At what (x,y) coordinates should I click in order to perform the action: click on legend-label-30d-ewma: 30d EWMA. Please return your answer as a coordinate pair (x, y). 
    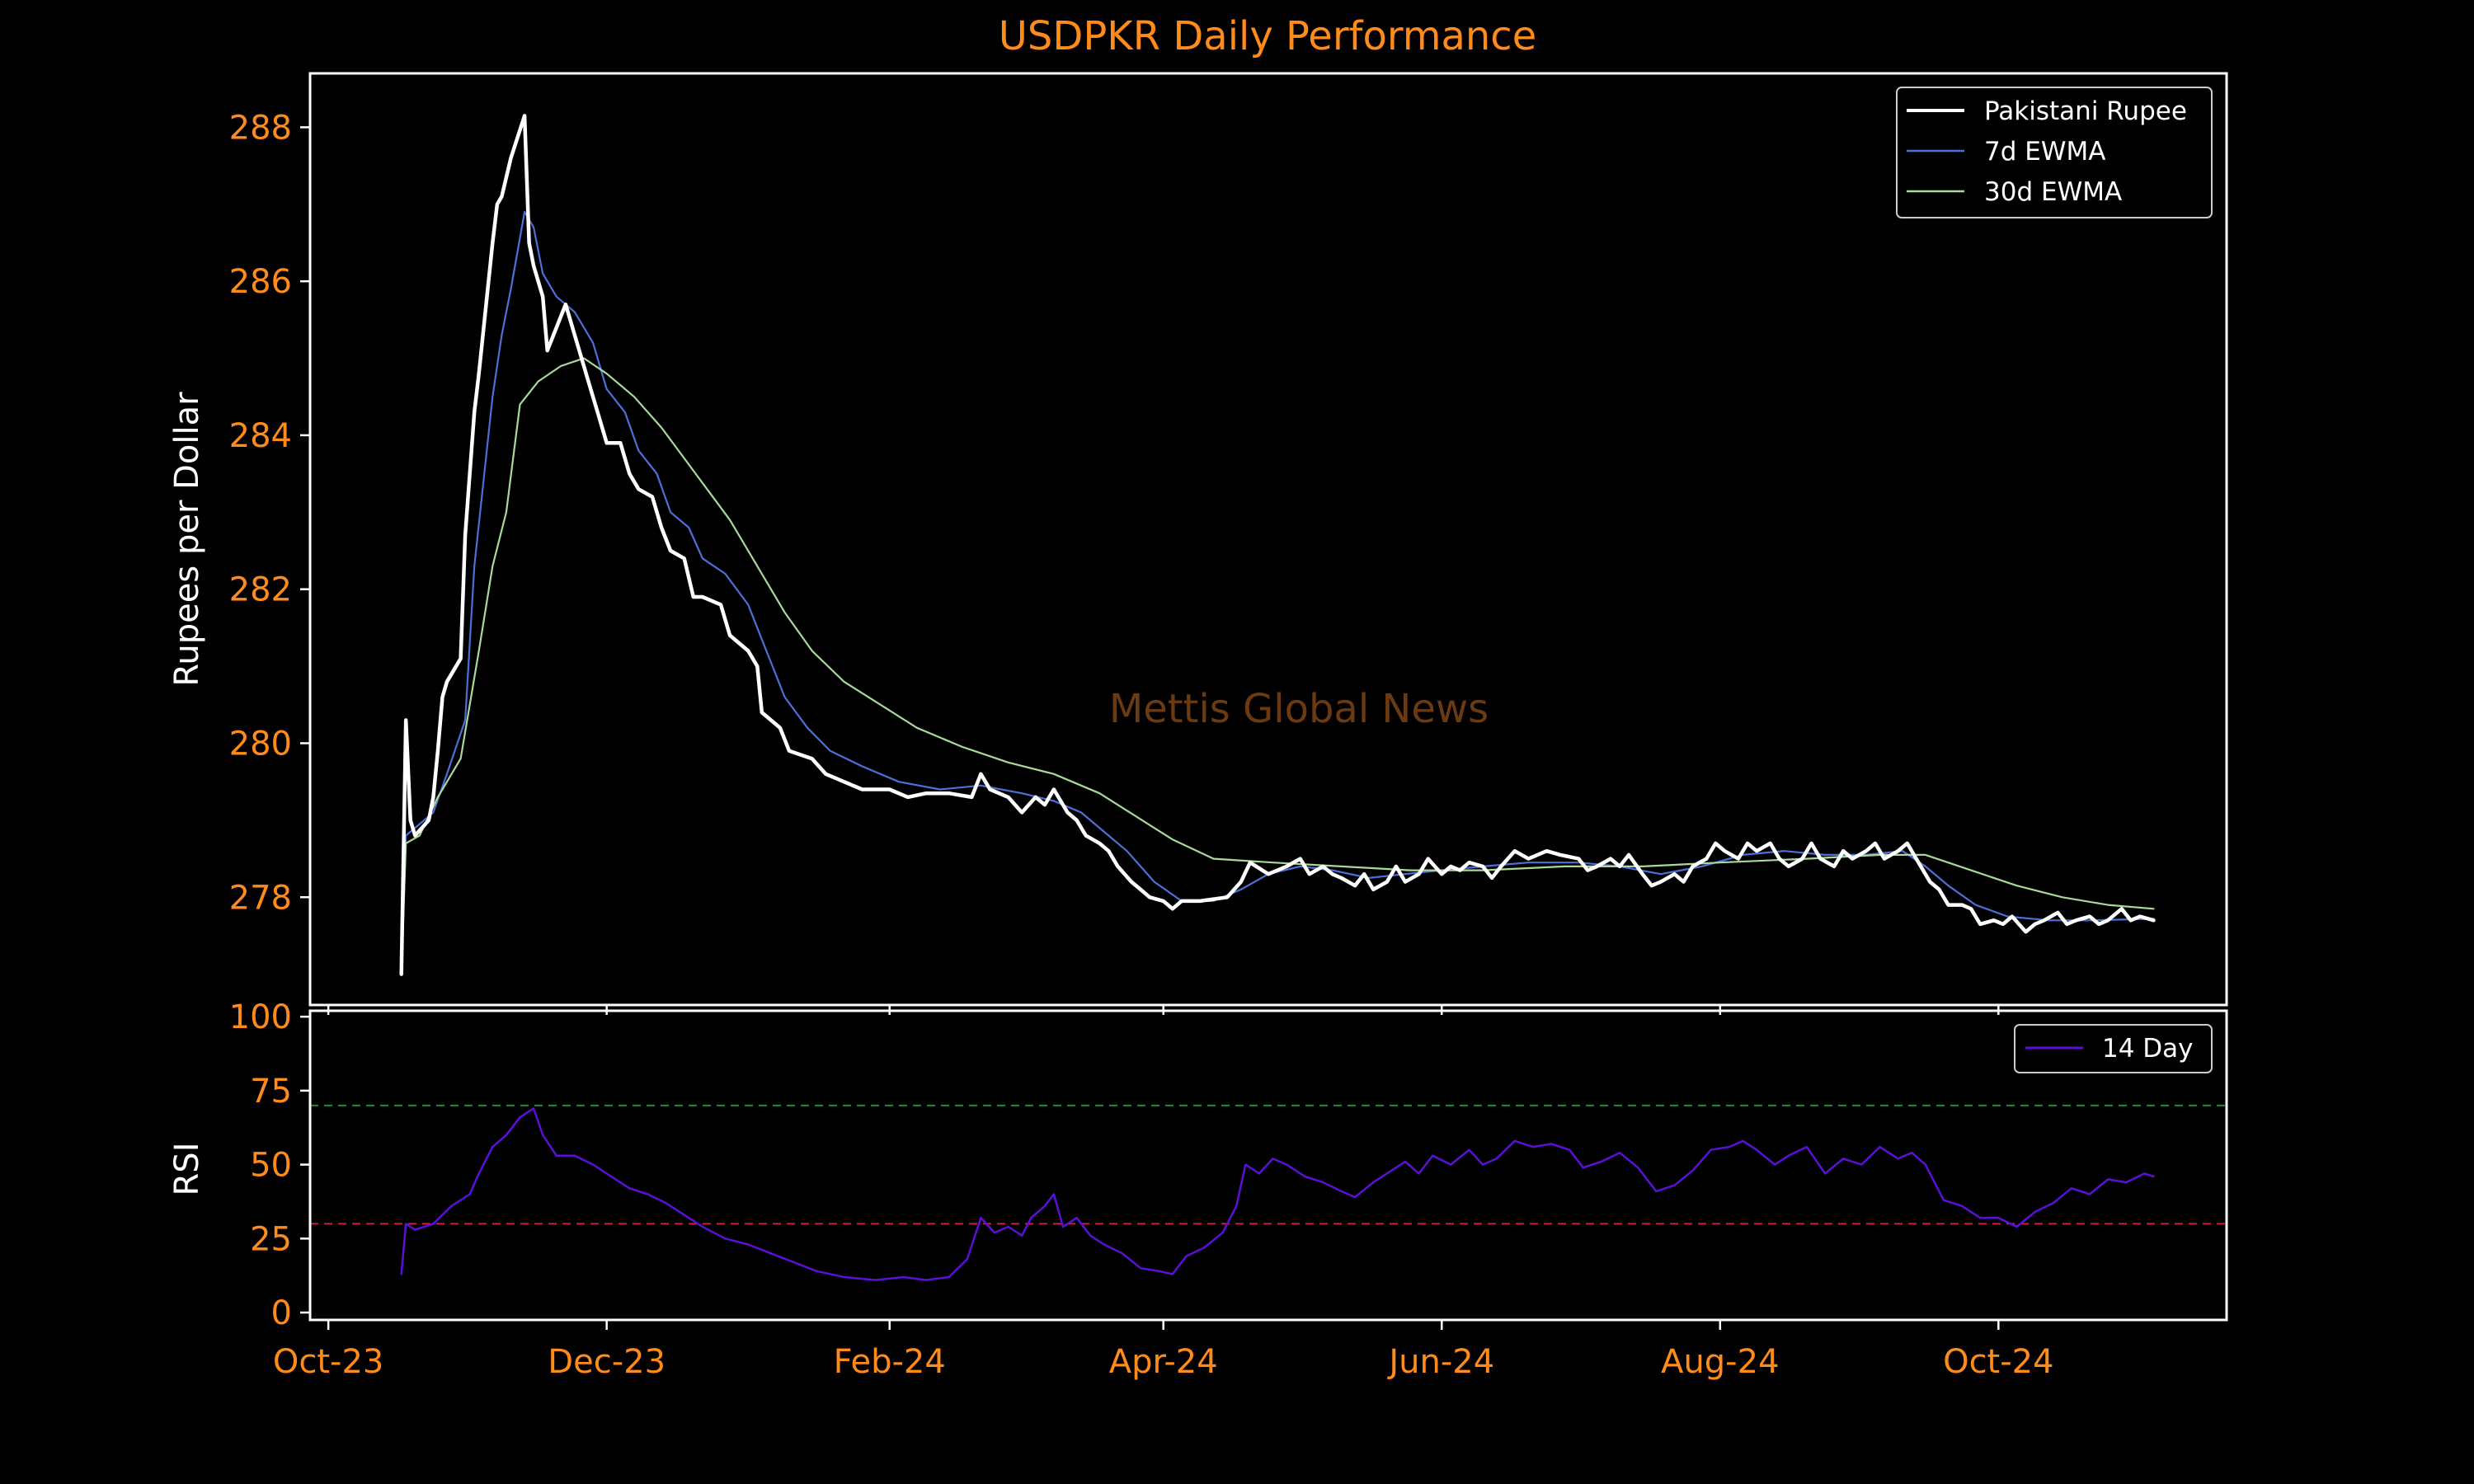
    Looking at the image, I should click on (2053, 192).